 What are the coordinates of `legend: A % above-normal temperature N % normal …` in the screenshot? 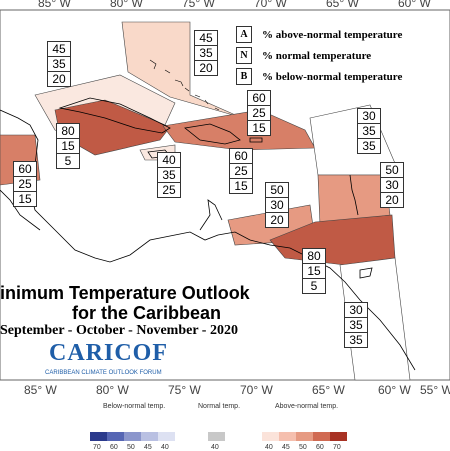 It's located at (338, 56).